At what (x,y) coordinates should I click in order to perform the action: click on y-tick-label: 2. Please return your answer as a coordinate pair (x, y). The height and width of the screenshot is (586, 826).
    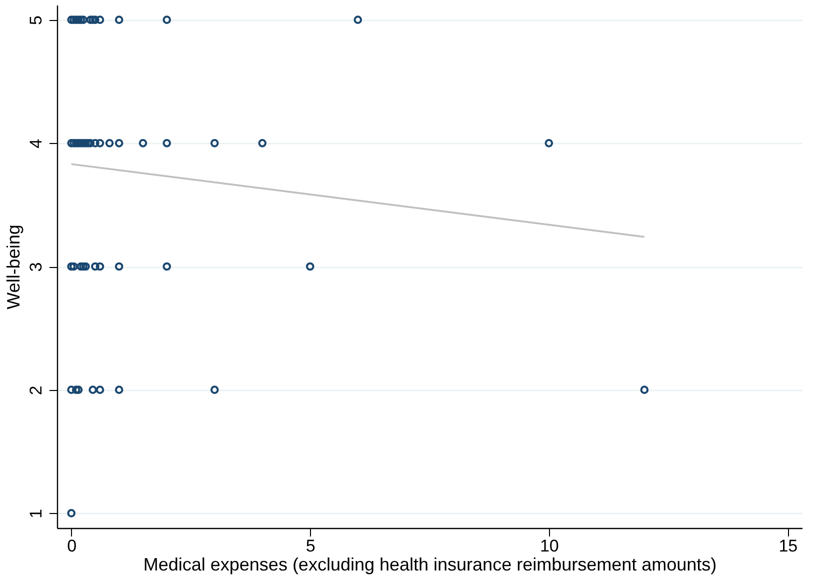
    Looking at the image, I should click on (36, 391).